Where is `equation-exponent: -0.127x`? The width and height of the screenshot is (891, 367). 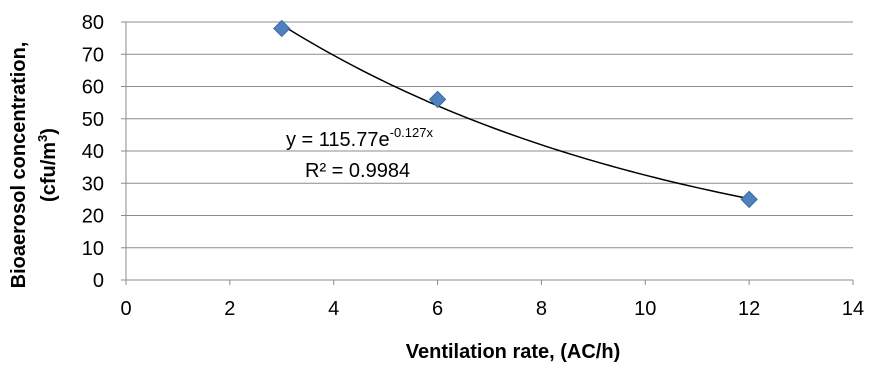
equation-exponent: -0.127x is located at coordinates (412, 132).